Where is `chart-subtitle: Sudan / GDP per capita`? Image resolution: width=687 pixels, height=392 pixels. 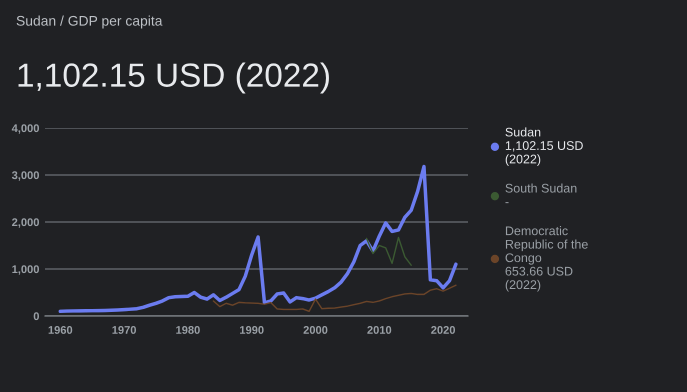
chart-subtitle: Sudan / GDP per capita is located at coordinates (89, 22).